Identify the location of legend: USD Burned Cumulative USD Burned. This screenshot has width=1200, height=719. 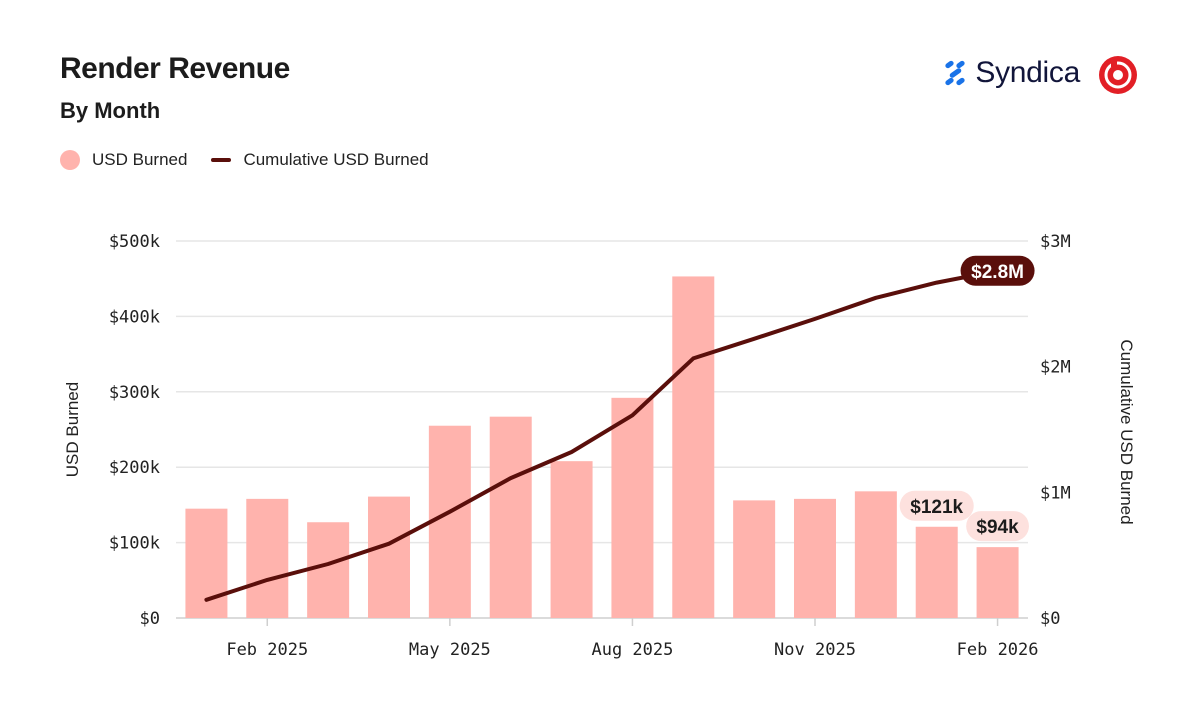
(244, 160).